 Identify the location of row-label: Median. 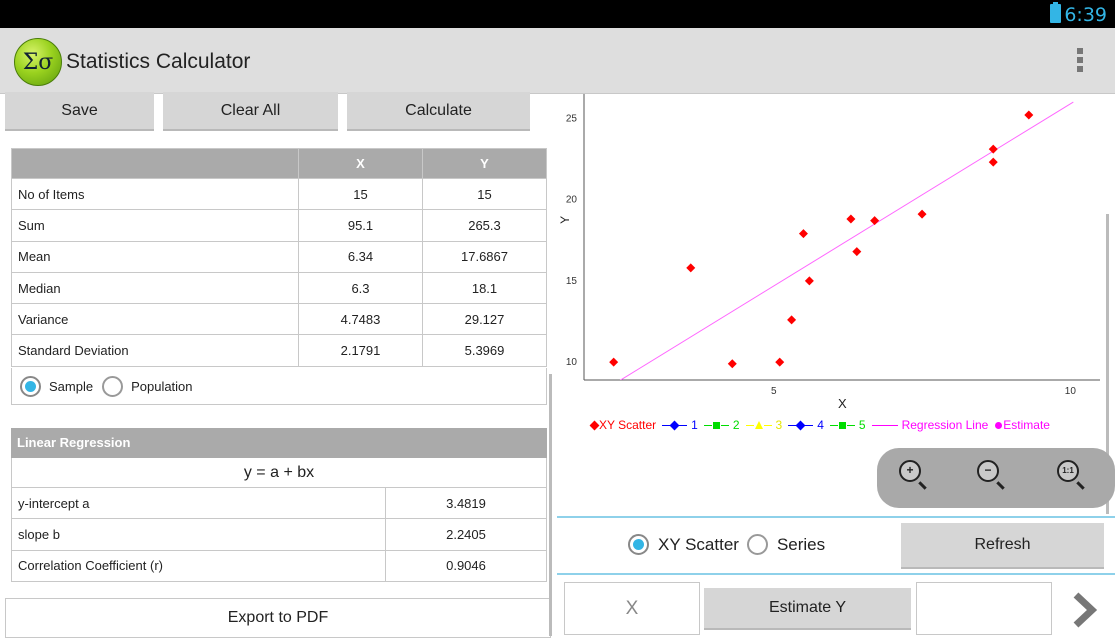
(155, 288).